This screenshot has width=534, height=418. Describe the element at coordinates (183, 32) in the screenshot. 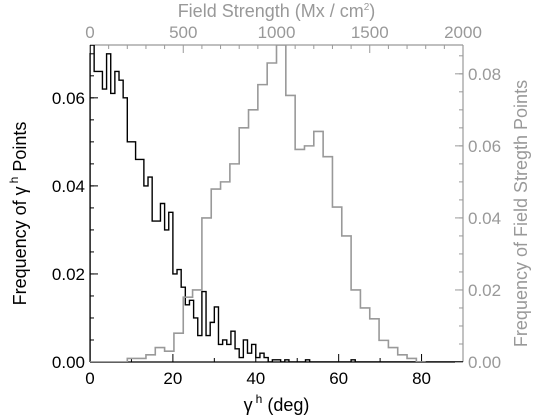

I see `x-top-tick-label: 500` at that location.